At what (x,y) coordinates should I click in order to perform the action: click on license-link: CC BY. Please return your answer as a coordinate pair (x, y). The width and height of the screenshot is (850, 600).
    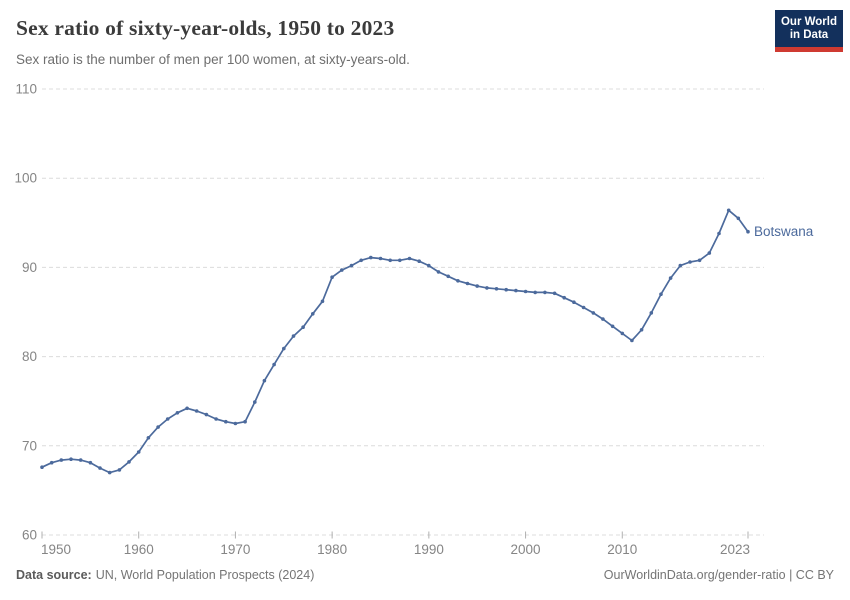
    Looking at the image, I should click on (814, 575).